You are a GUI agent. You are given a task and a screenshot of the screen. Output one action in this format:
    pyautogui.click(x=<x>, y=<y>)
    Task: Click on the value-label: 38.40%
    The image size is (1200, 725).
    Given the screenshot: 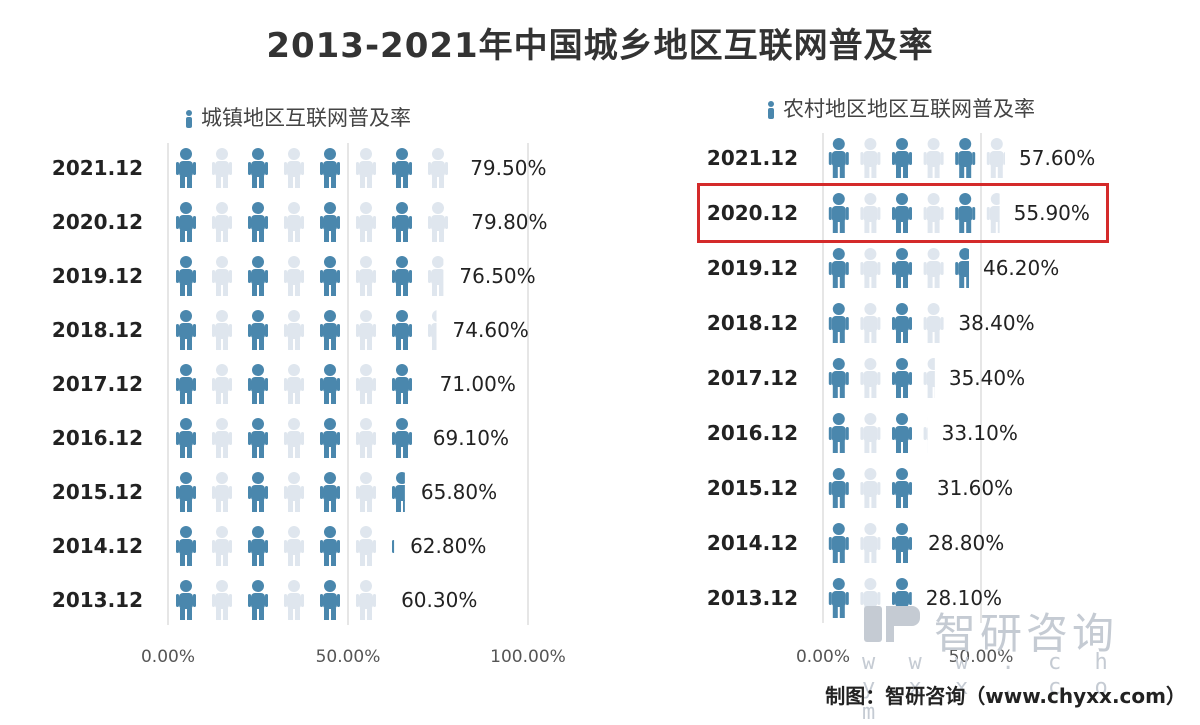 What is the action you would take?
    pyautogui.click(x=996, y=323)
    